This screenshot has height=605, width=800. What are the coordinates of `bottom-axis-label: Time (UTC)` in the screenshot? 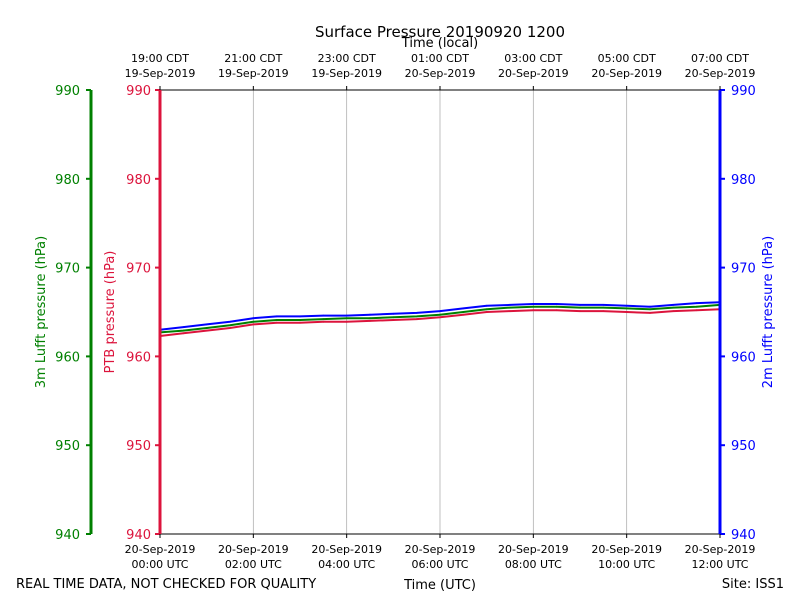 It's located at (439, 585).